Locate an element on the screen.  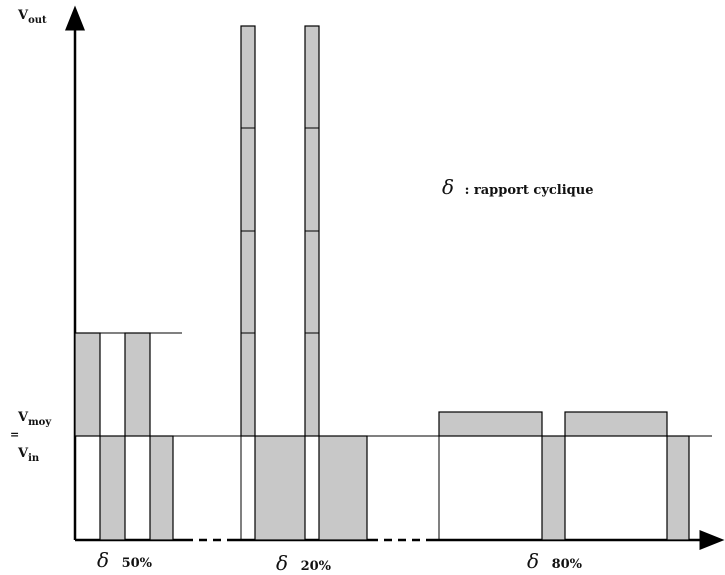
duty-20-label: δ 20% is located at coordinates (304, 563).